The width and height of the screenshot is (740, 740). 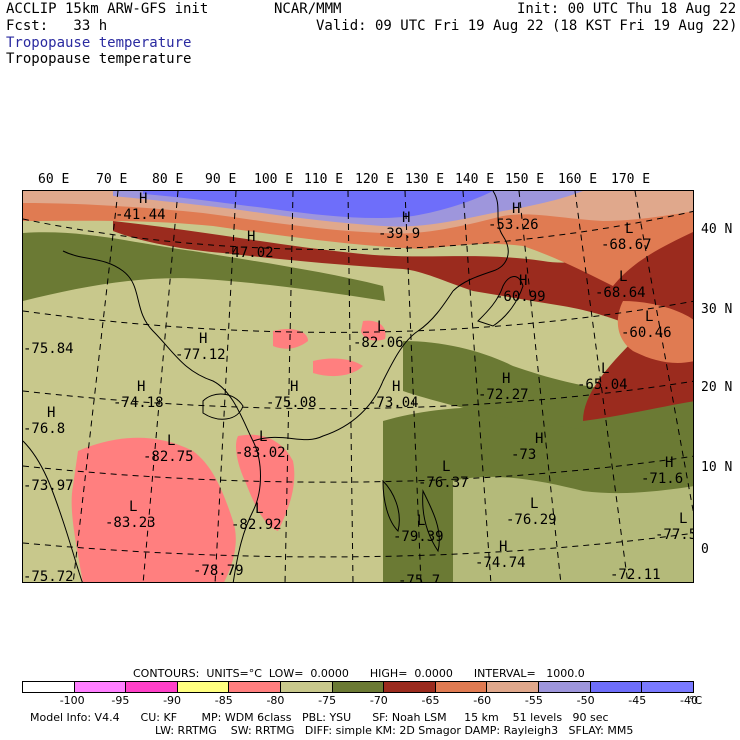 I want to click on band-orange, so click(x=358, y=238).